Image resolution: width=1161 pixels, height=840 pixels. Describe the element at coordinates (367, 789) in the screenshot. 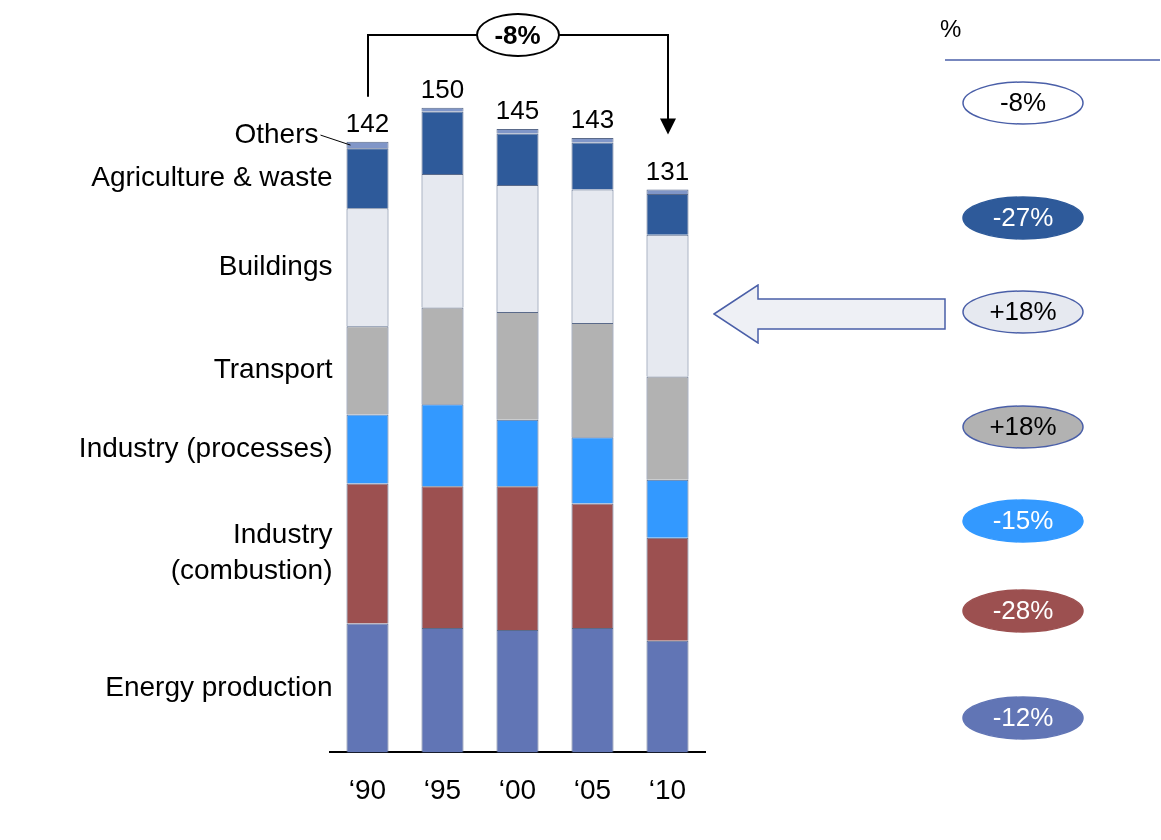

I see `x-tick-label: ‘90` at that location.